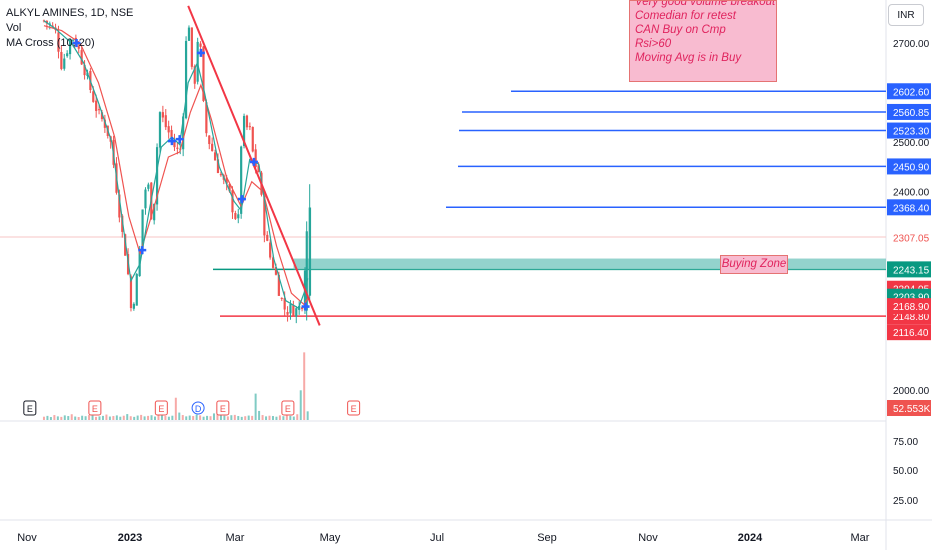 This screenshot has height=550, width=932. Describe the element at coordinates (911, 270) in the screenshot. I see `level-price-label: 2243.15` at that location.